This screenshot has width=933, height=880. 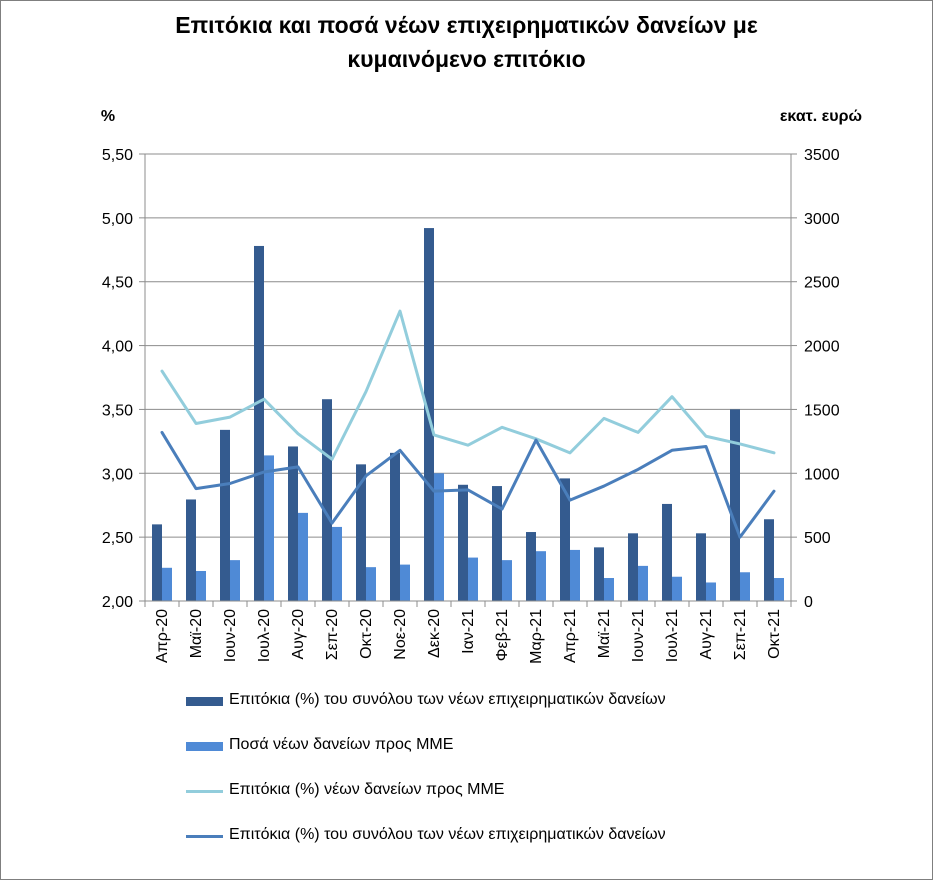 What do you see at coordinates (400, 634) in the screenshot?
I see `x-axis-tick-label: Νοε-20` at bounding box center [400, 634].